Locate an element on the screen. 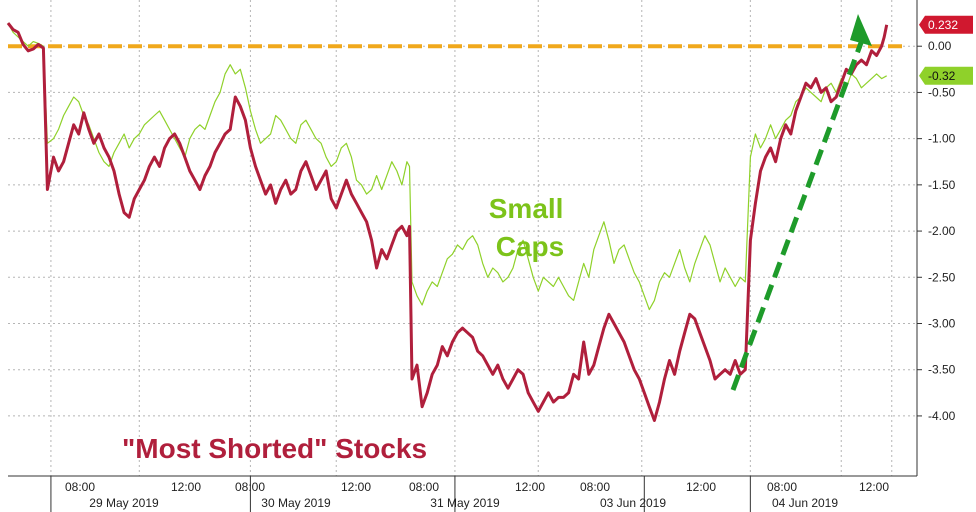 The height and width of the screenshot is (512, 976). trend-arrow-shaft is located at coordinates (797, 215).